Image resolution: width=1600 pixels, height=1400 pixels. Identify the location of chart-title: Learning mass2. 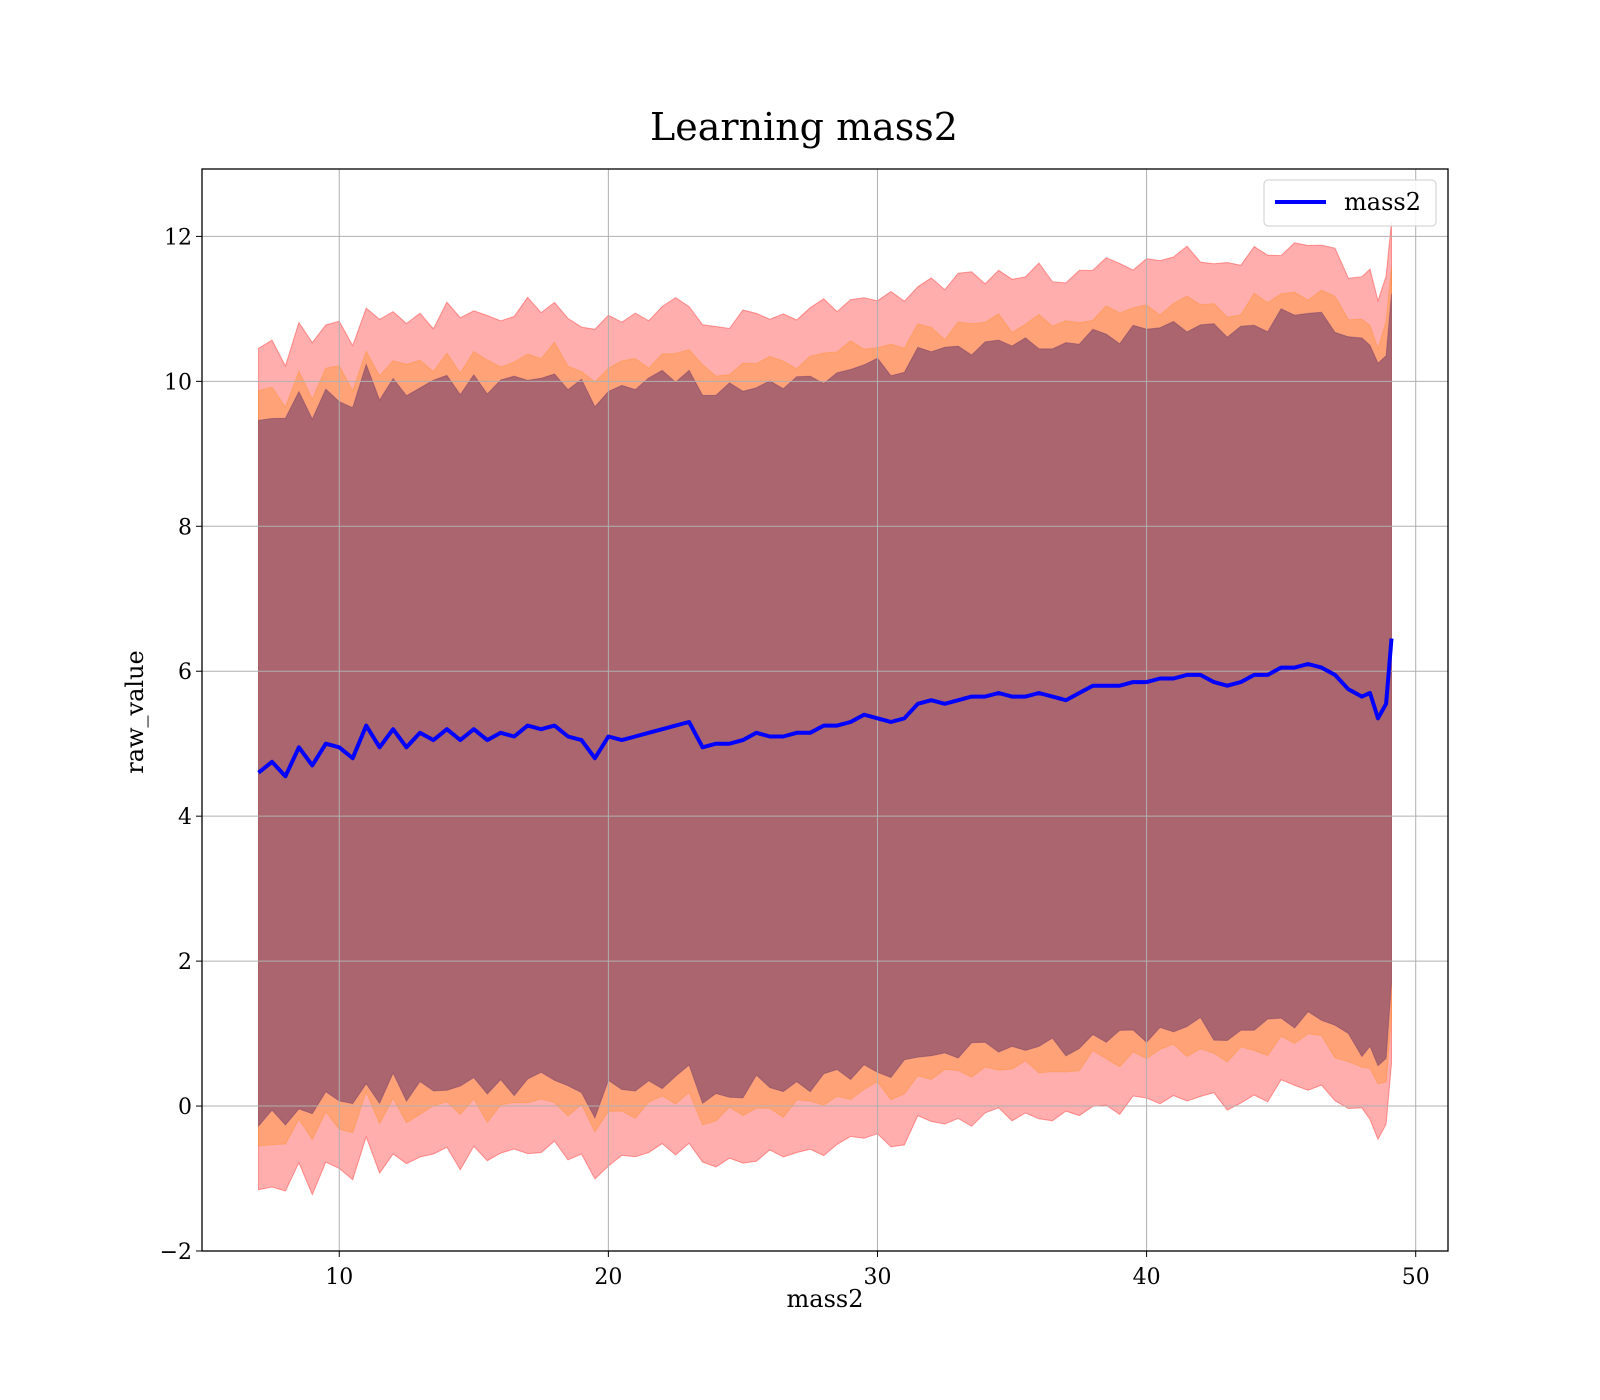
(804, 127).